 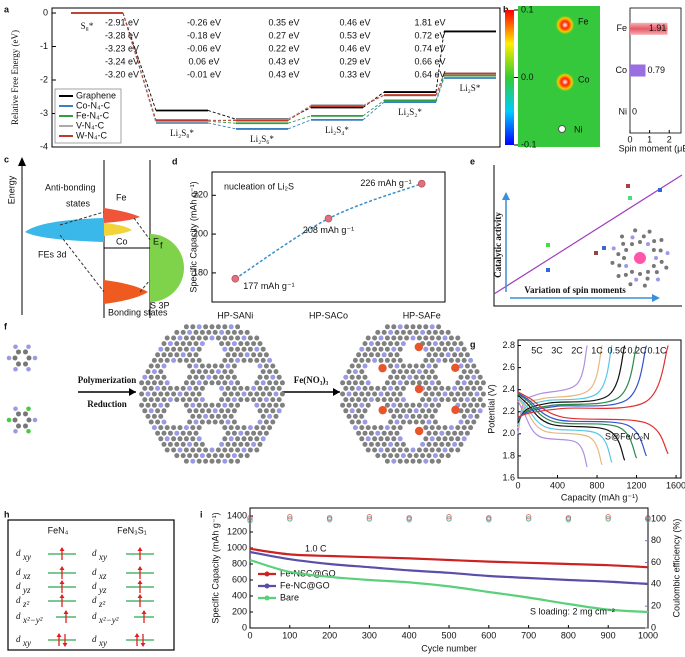 I want to click on orbital-sub: xz, so click(x=102, y=576).